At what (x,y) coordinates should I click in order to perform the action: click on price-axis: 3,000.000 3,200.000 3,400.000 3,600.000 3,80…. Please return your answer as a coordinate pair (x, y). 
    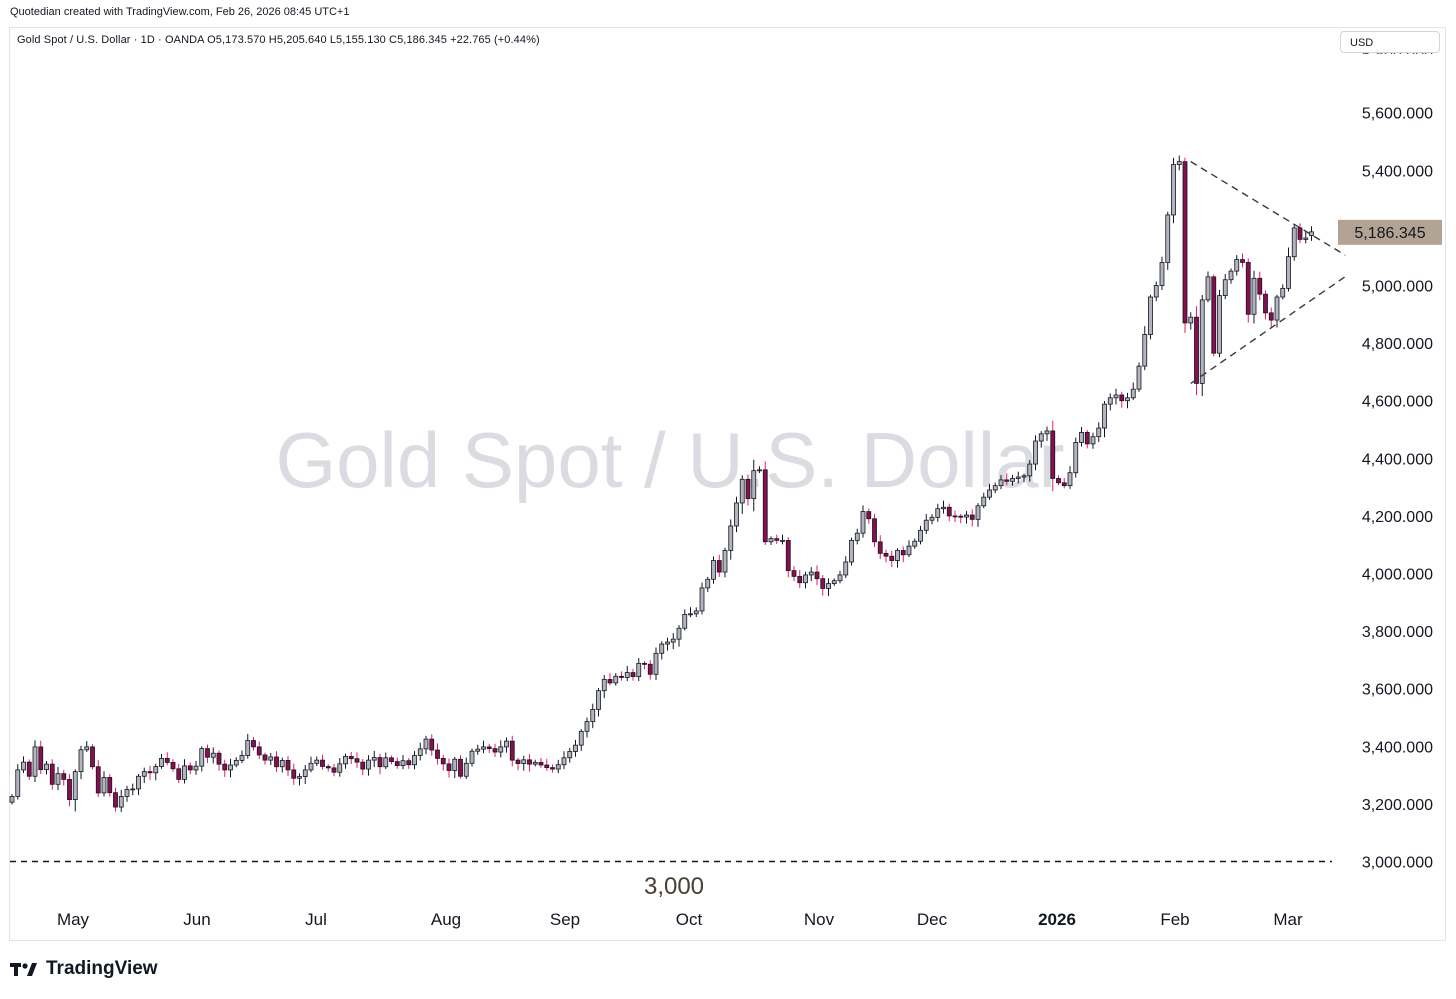
    Looking at the image, I should click on (1390, 459).